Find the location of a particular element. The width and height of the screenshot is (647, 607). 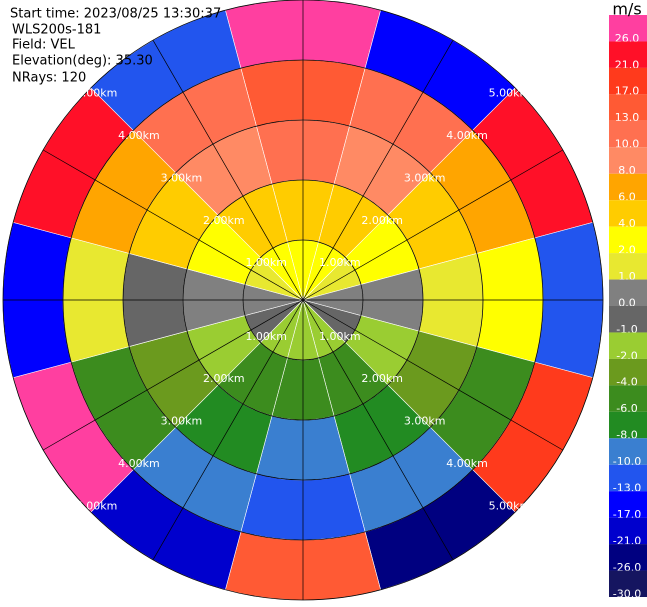

annotation: Elevation(deg): 35.30 is located at coordinates (82, 61).